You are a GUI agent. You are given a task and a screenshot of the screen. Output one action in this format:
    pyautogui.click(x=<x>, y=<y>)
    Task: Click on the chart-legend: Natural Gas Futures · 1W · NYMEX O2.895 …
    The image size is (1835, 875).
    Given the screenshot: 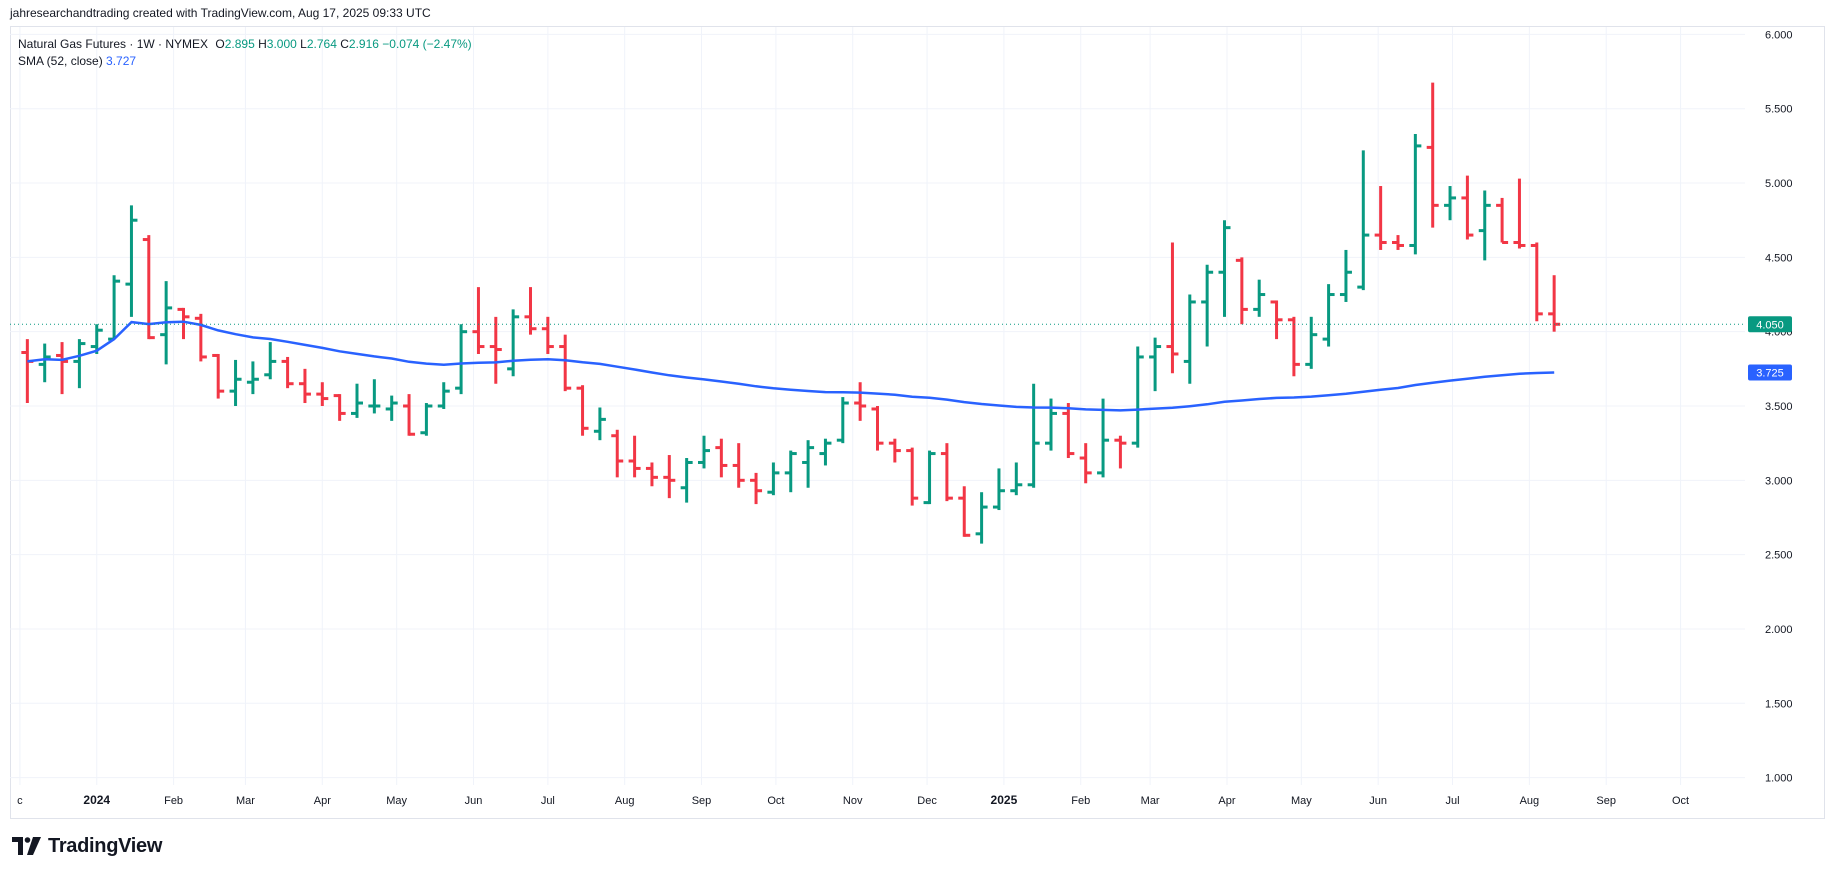 What is the action you would take?
    pyautogui.click(x=245, y=53)
    